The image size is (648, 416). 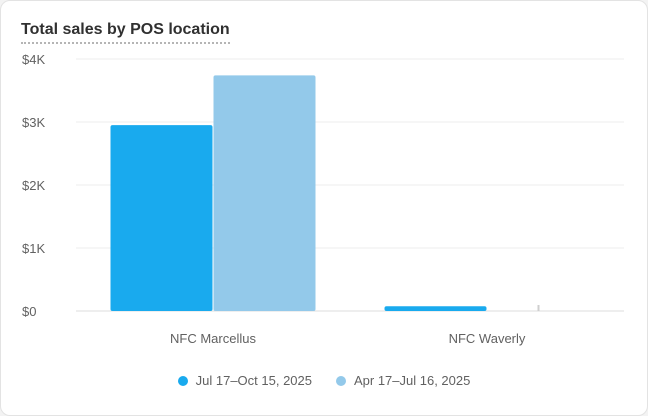 What do you see at coordinates (348, 338) in the screenshot?
I see `x-axis-tick-labels: NFC Marcellus NFC Waverly` at bounding box center [348, 338].